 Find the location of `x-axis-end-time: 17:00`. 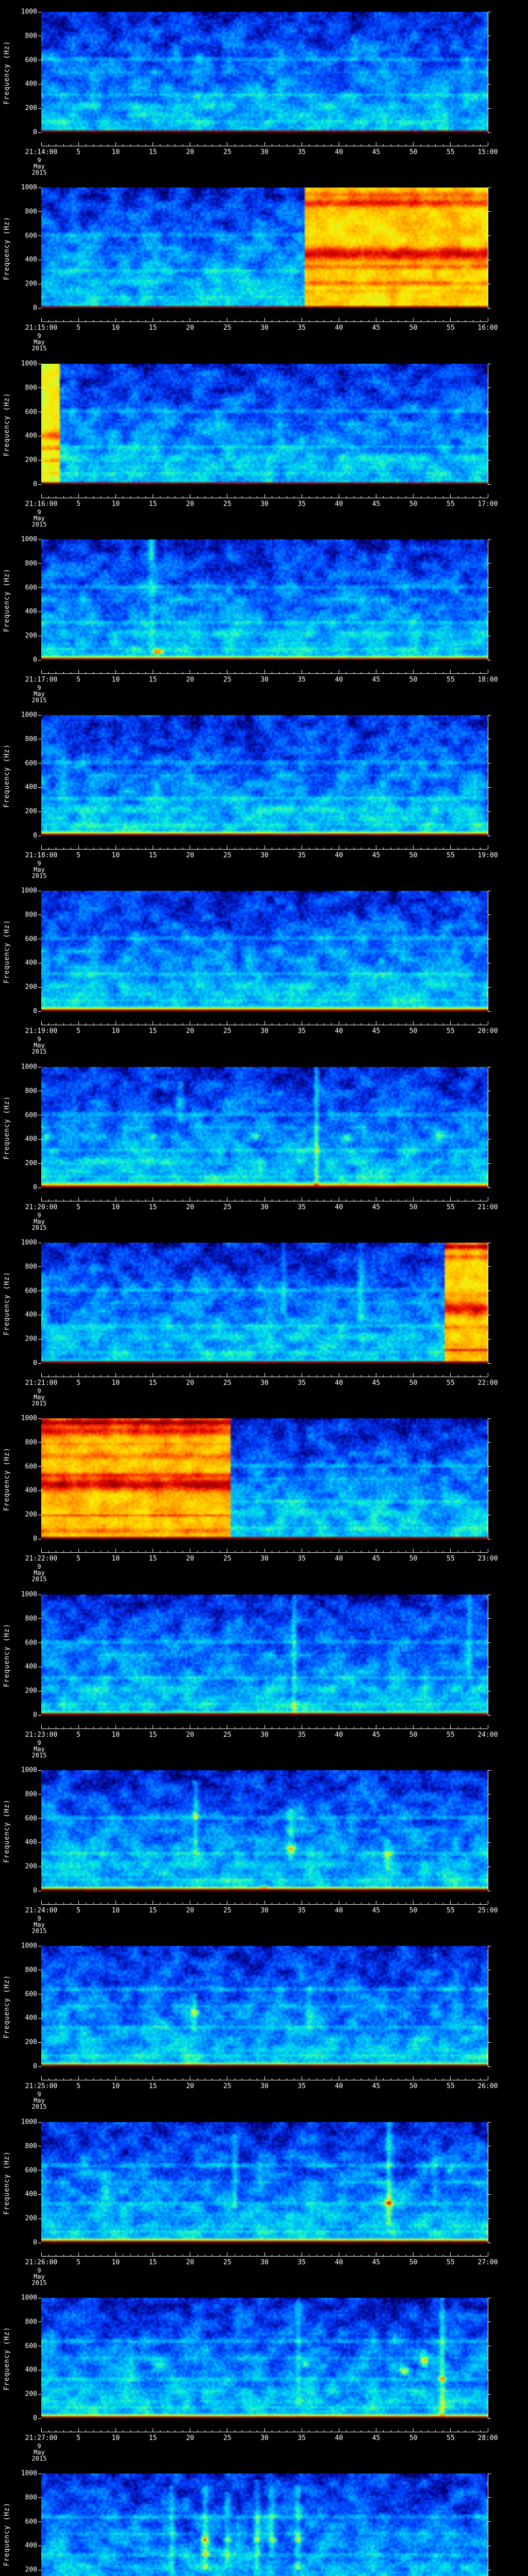

x-axis-end-time: 17:00 is located at coordinates (487, 504).